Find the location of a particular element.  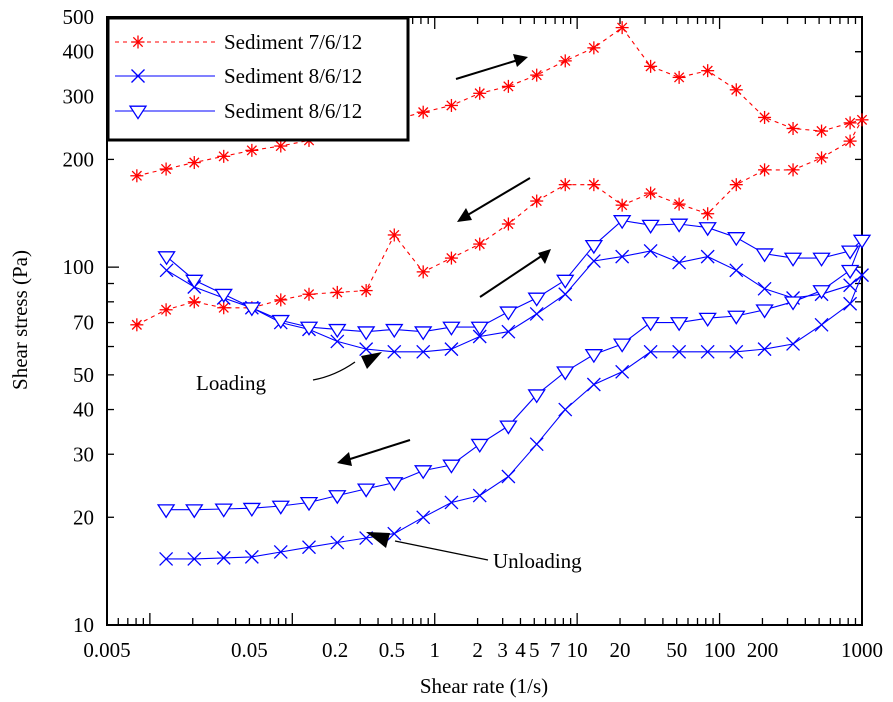

legend-box is located at coordinates (258, 79).